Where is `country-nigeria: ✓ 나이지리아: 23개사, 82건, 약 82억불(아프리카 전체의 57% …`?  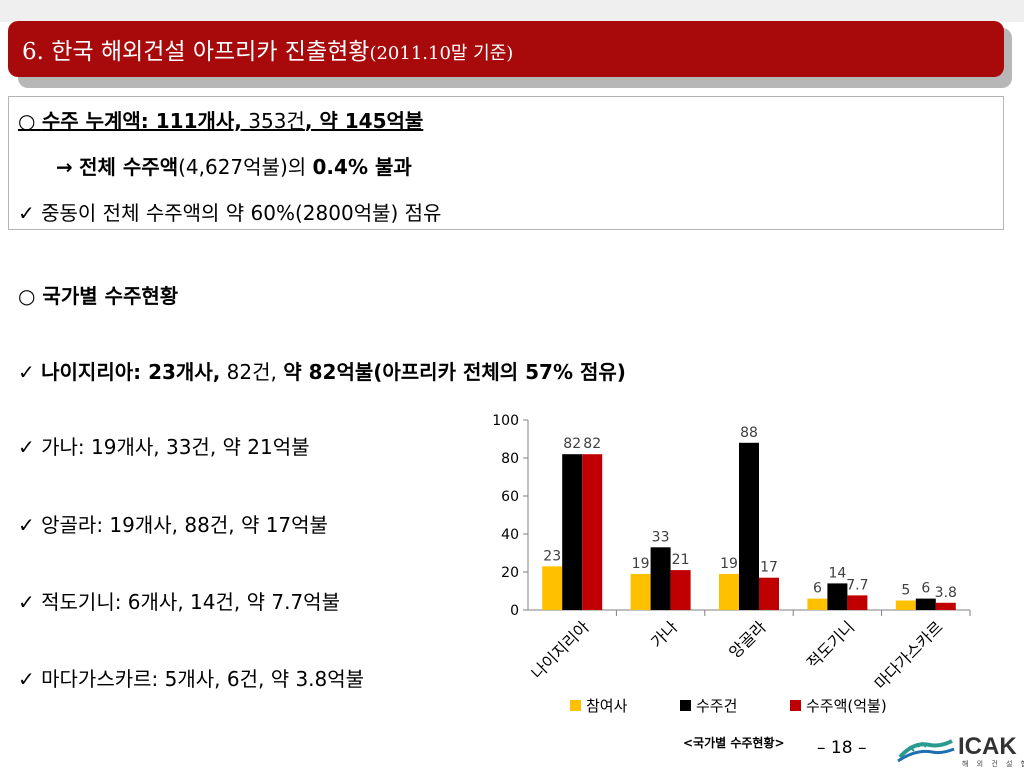 country-nigeria: ✓ 나이지리아: 23개사, 82건, 약 82억불(아프리카 전체의 57% … is located at coordinates (322, 370).